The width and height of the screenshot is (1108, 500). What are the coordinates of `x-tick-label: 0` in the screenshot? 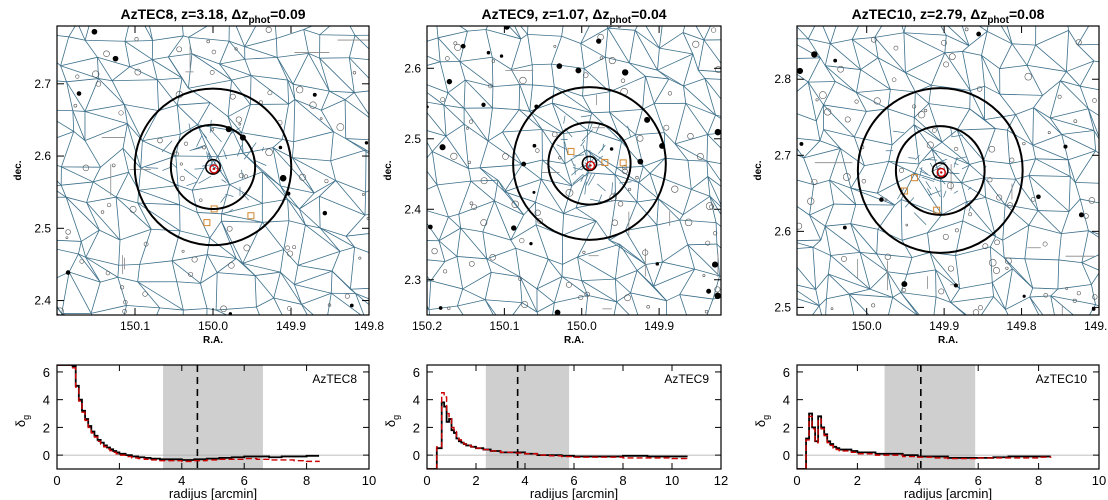 It's located at (426, 480).